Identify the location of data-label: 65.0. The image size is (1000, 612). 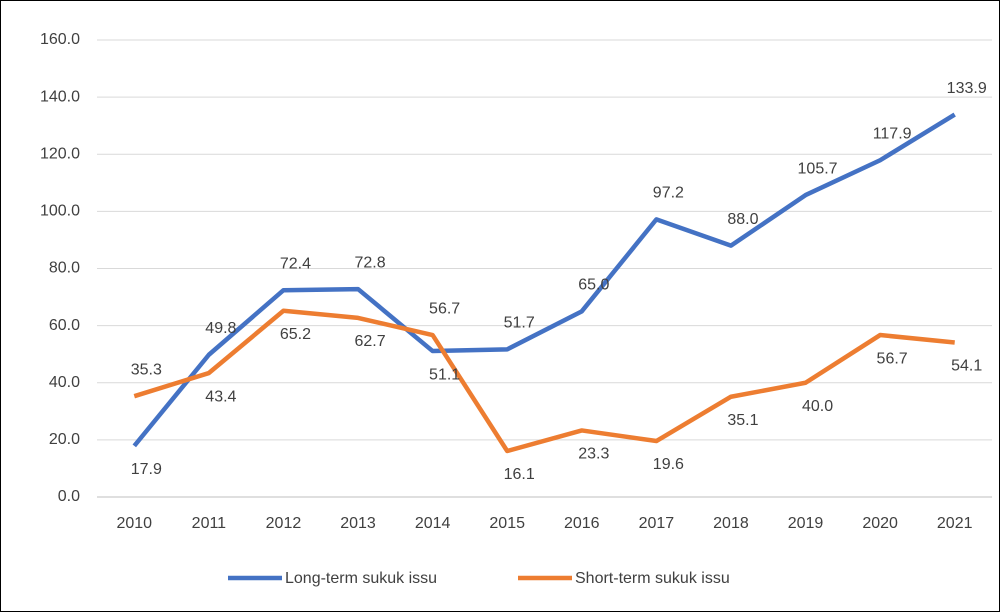
(593, 285).